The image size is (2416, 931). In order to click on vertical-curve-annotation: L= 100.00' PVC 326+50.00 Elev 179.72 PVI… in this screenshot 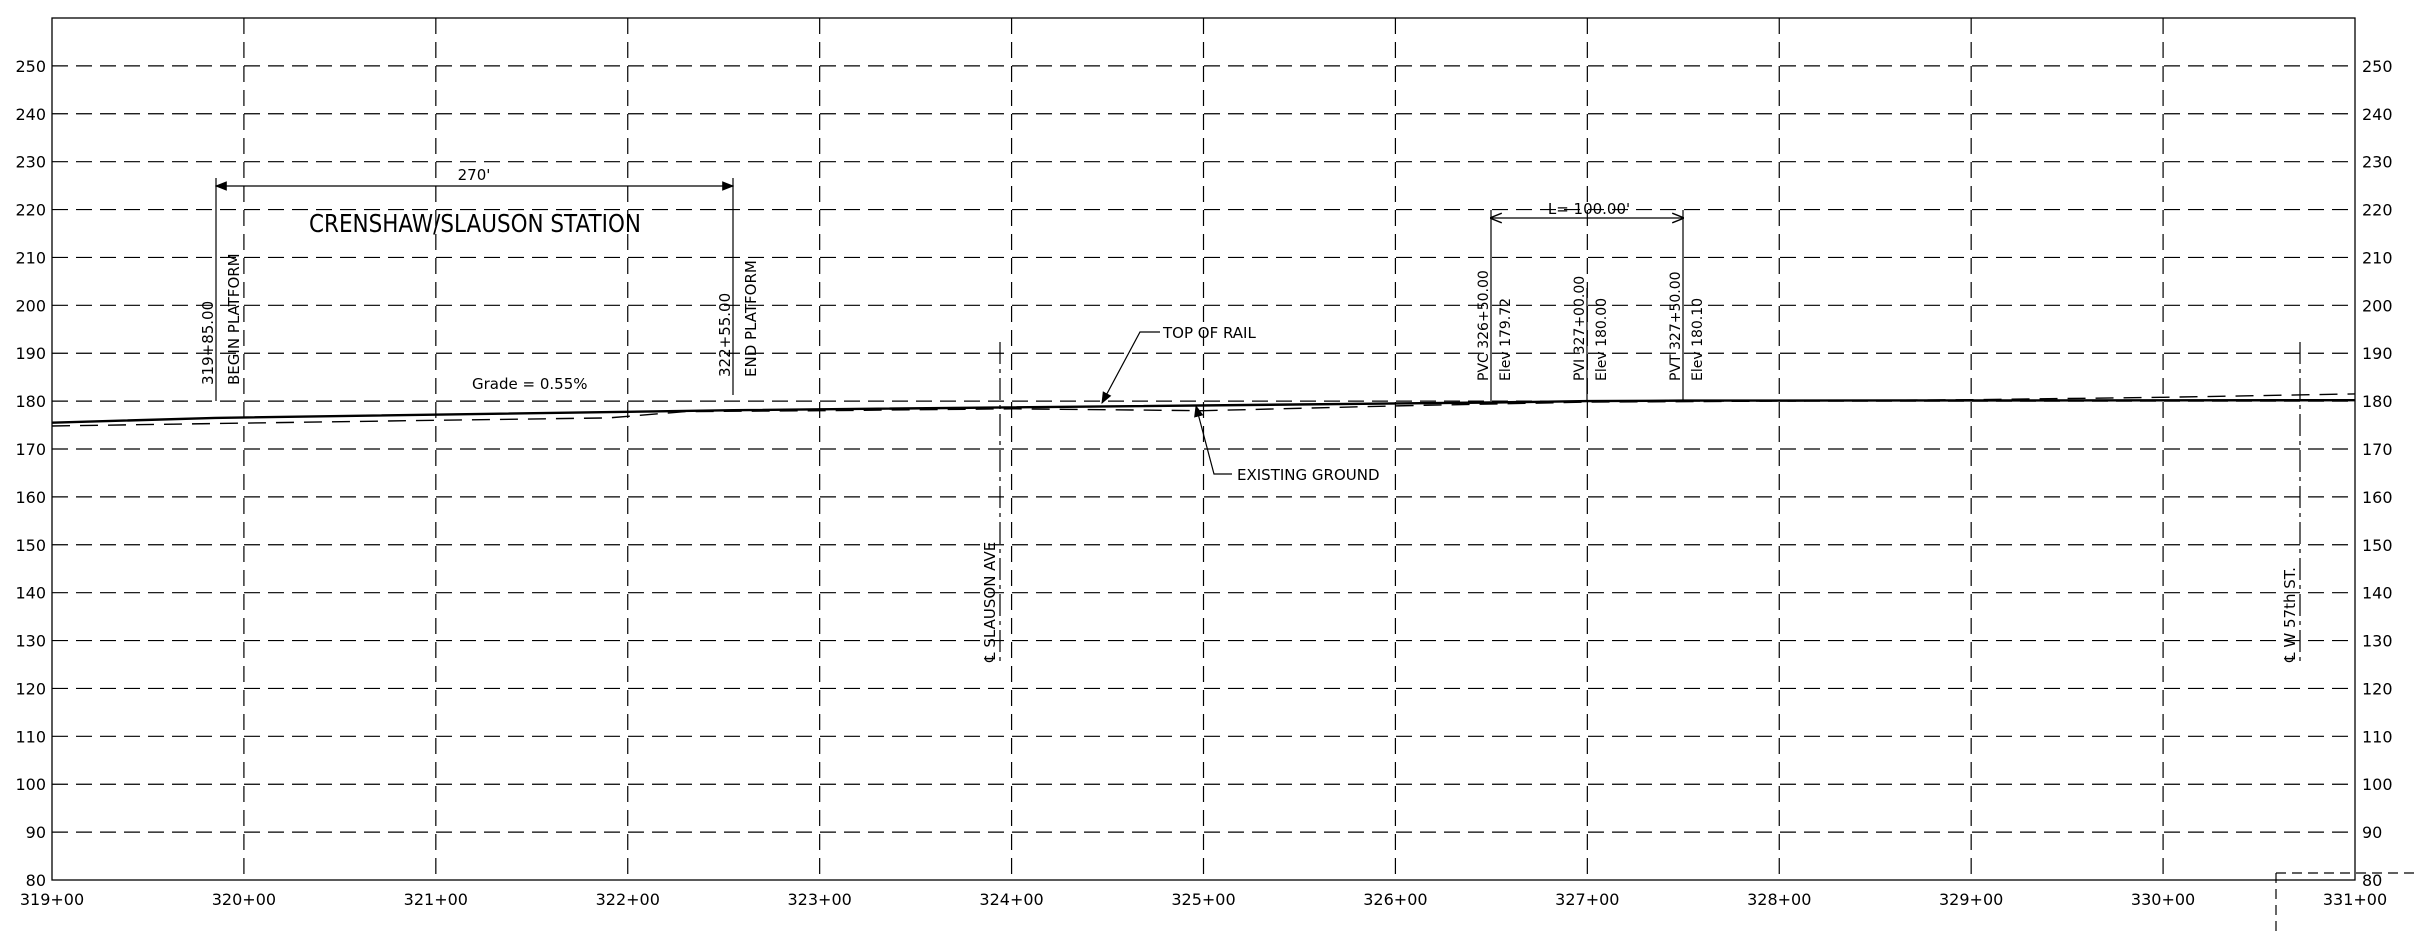, I will do `click(1591, 300)`.